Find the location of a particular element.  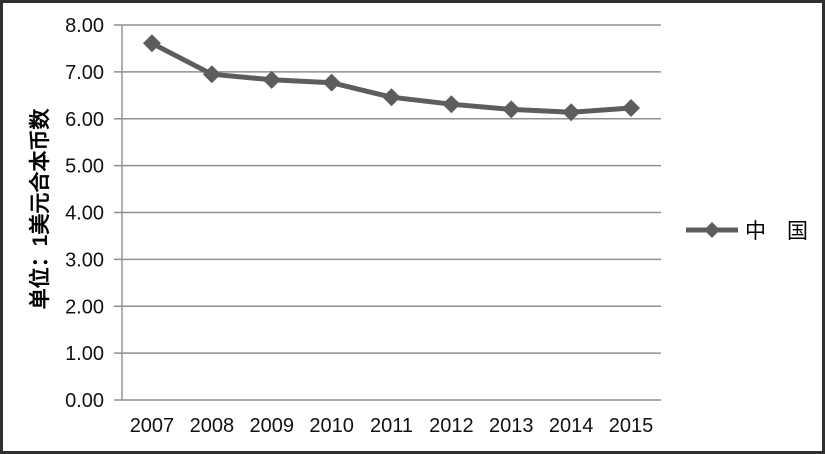

y-tick-label: 5.00 is located at coordinates (84, 167).